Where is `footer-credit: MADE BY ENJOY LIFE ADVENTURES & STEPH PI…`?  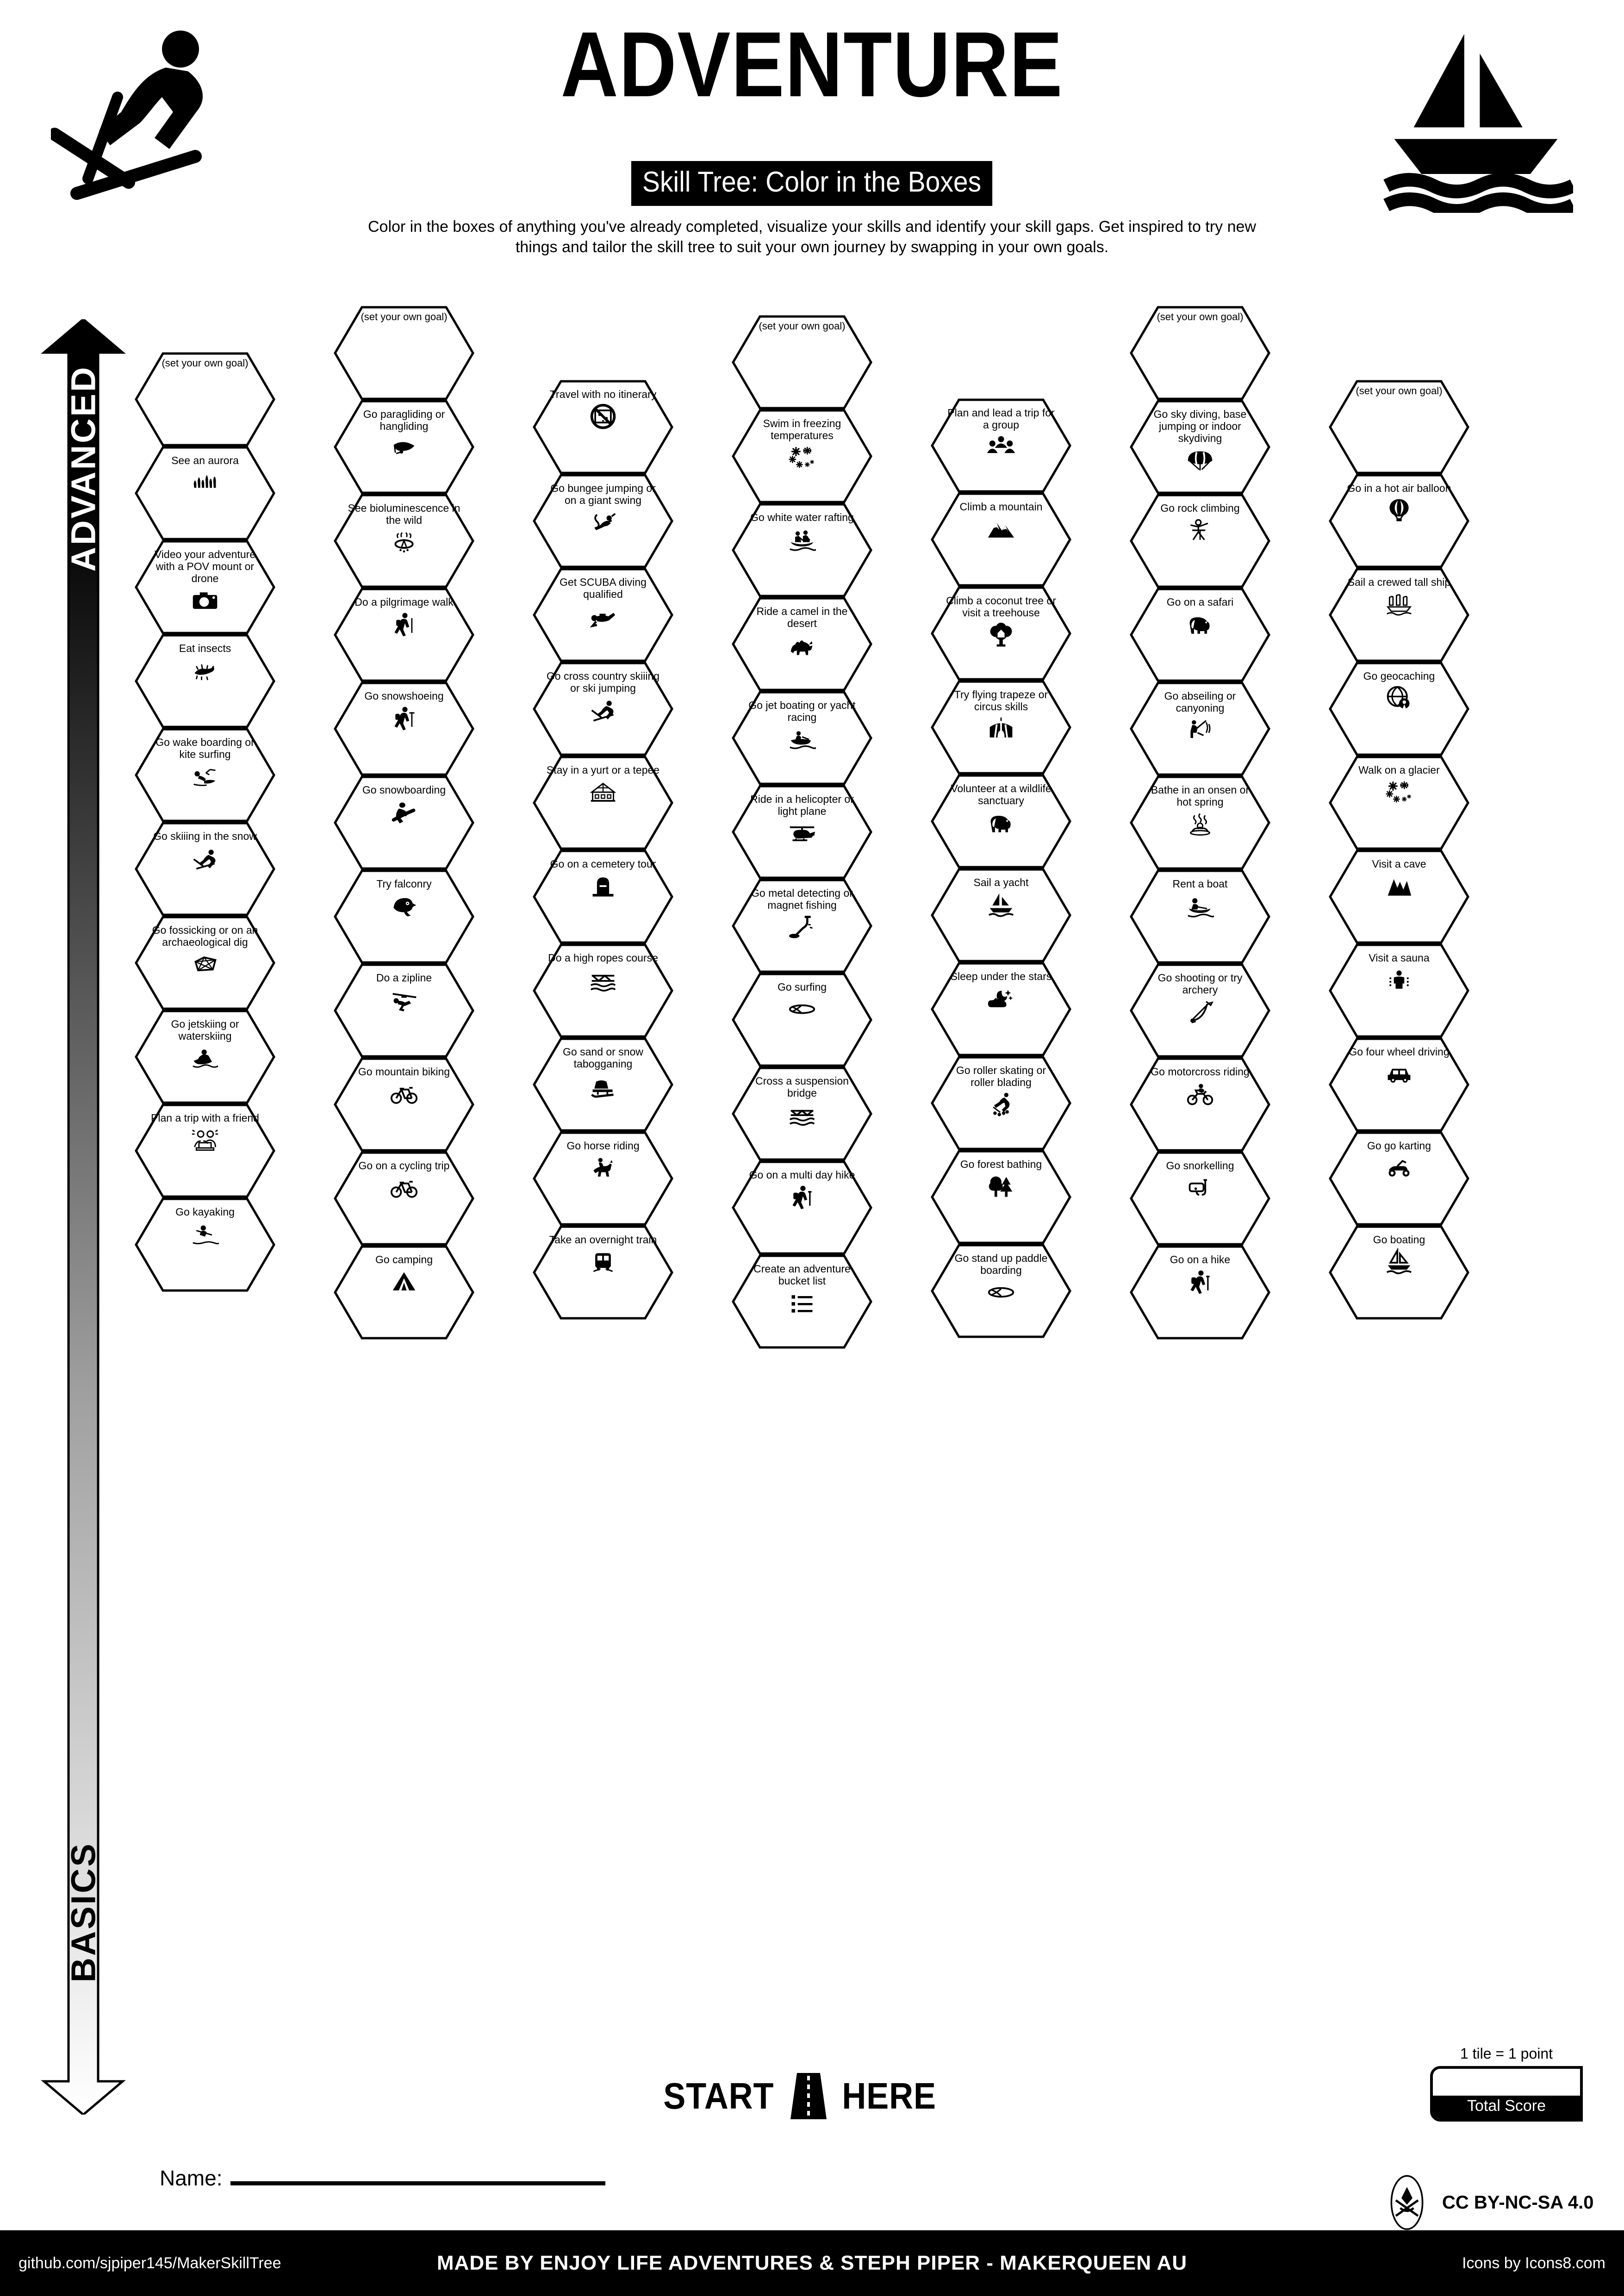
footer-credit: MADE BY ENJOY LIFE ADVENTURES & STEPH PI… is located at coordinates (812, 2263).